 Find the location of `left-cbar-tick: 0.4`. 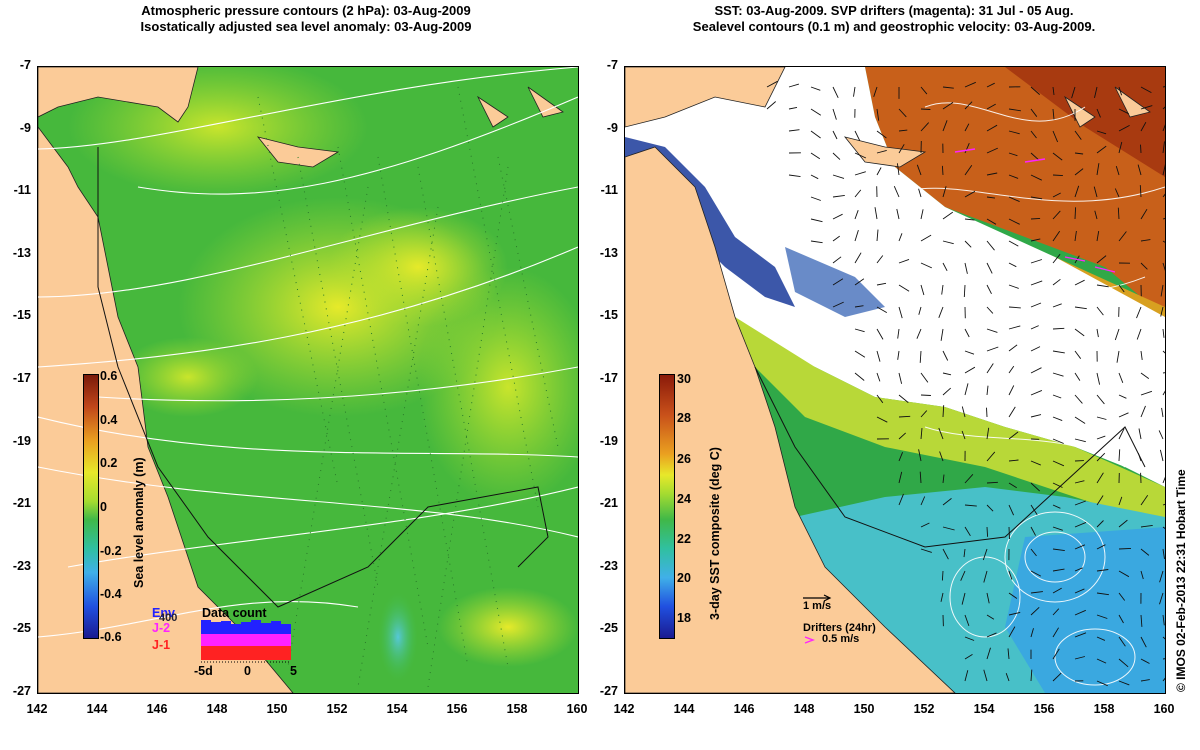

left-cbar-tick: 0.4 is located at coordinates (109, 420).